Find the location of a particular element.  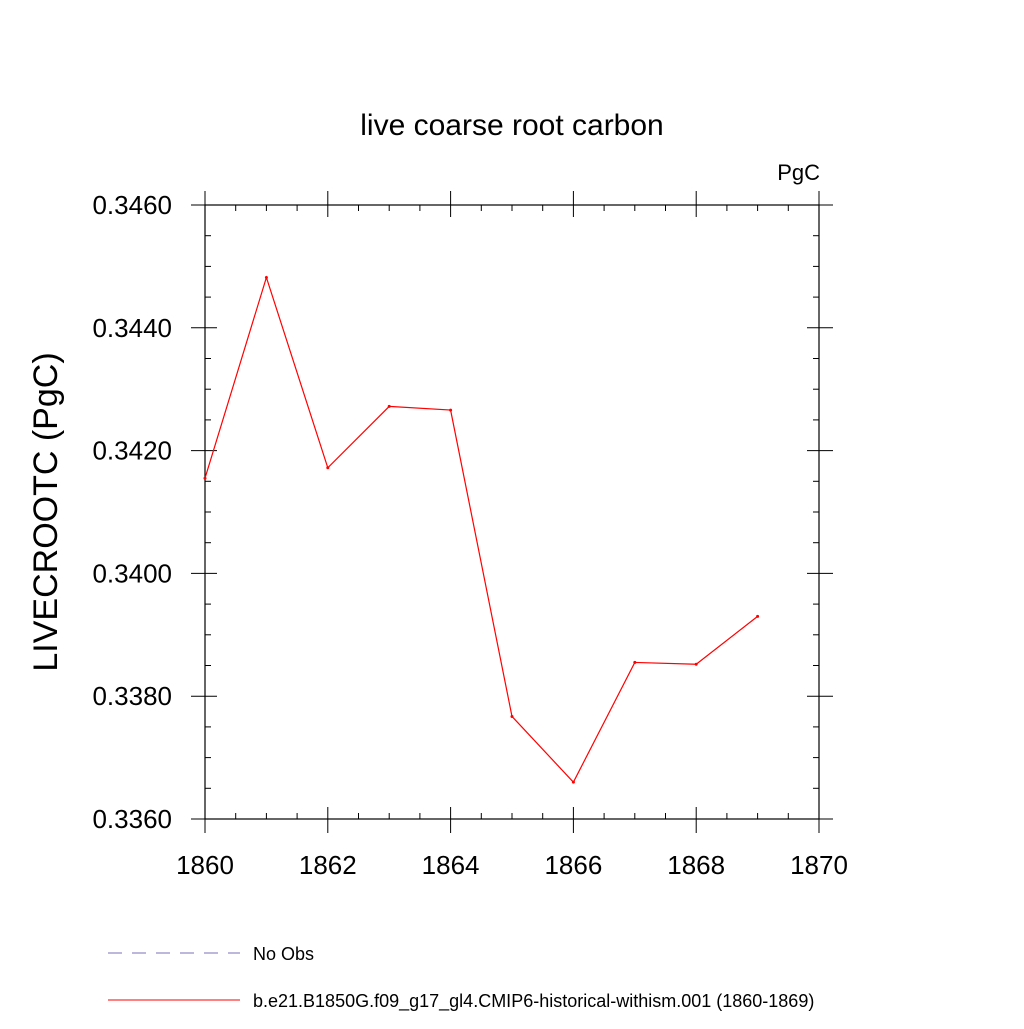

x-tick-label: 1860 is located at coordinates (205, 865).